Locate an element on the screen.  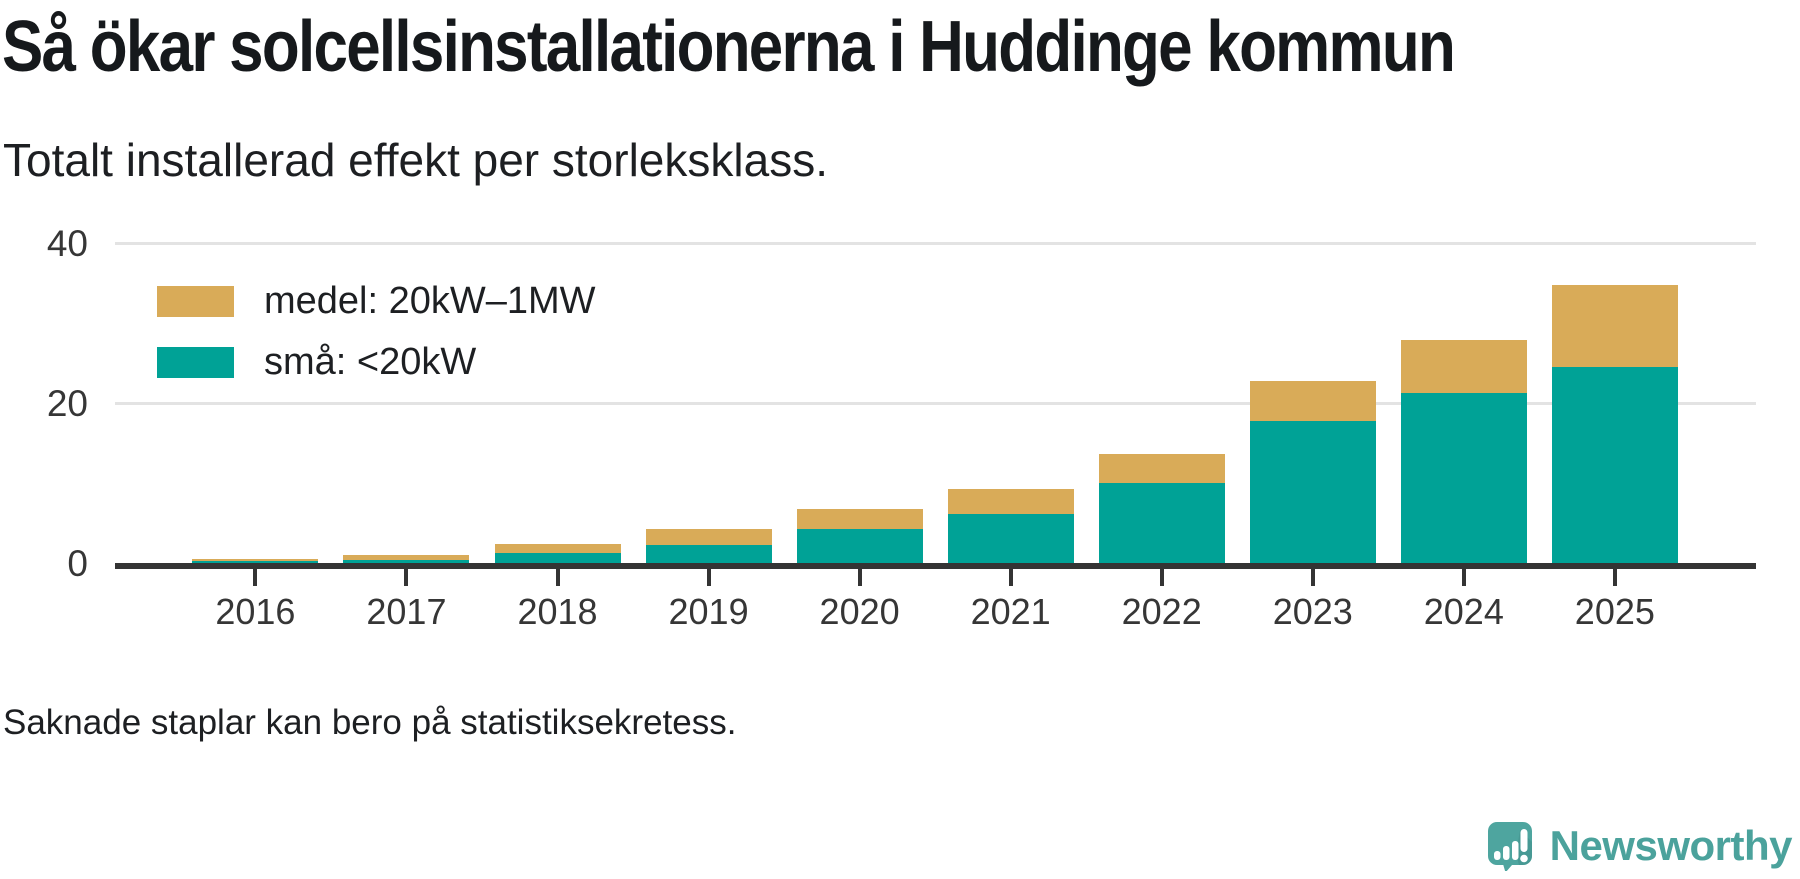
x-tick-2017 is located at coordinates (406, 577).